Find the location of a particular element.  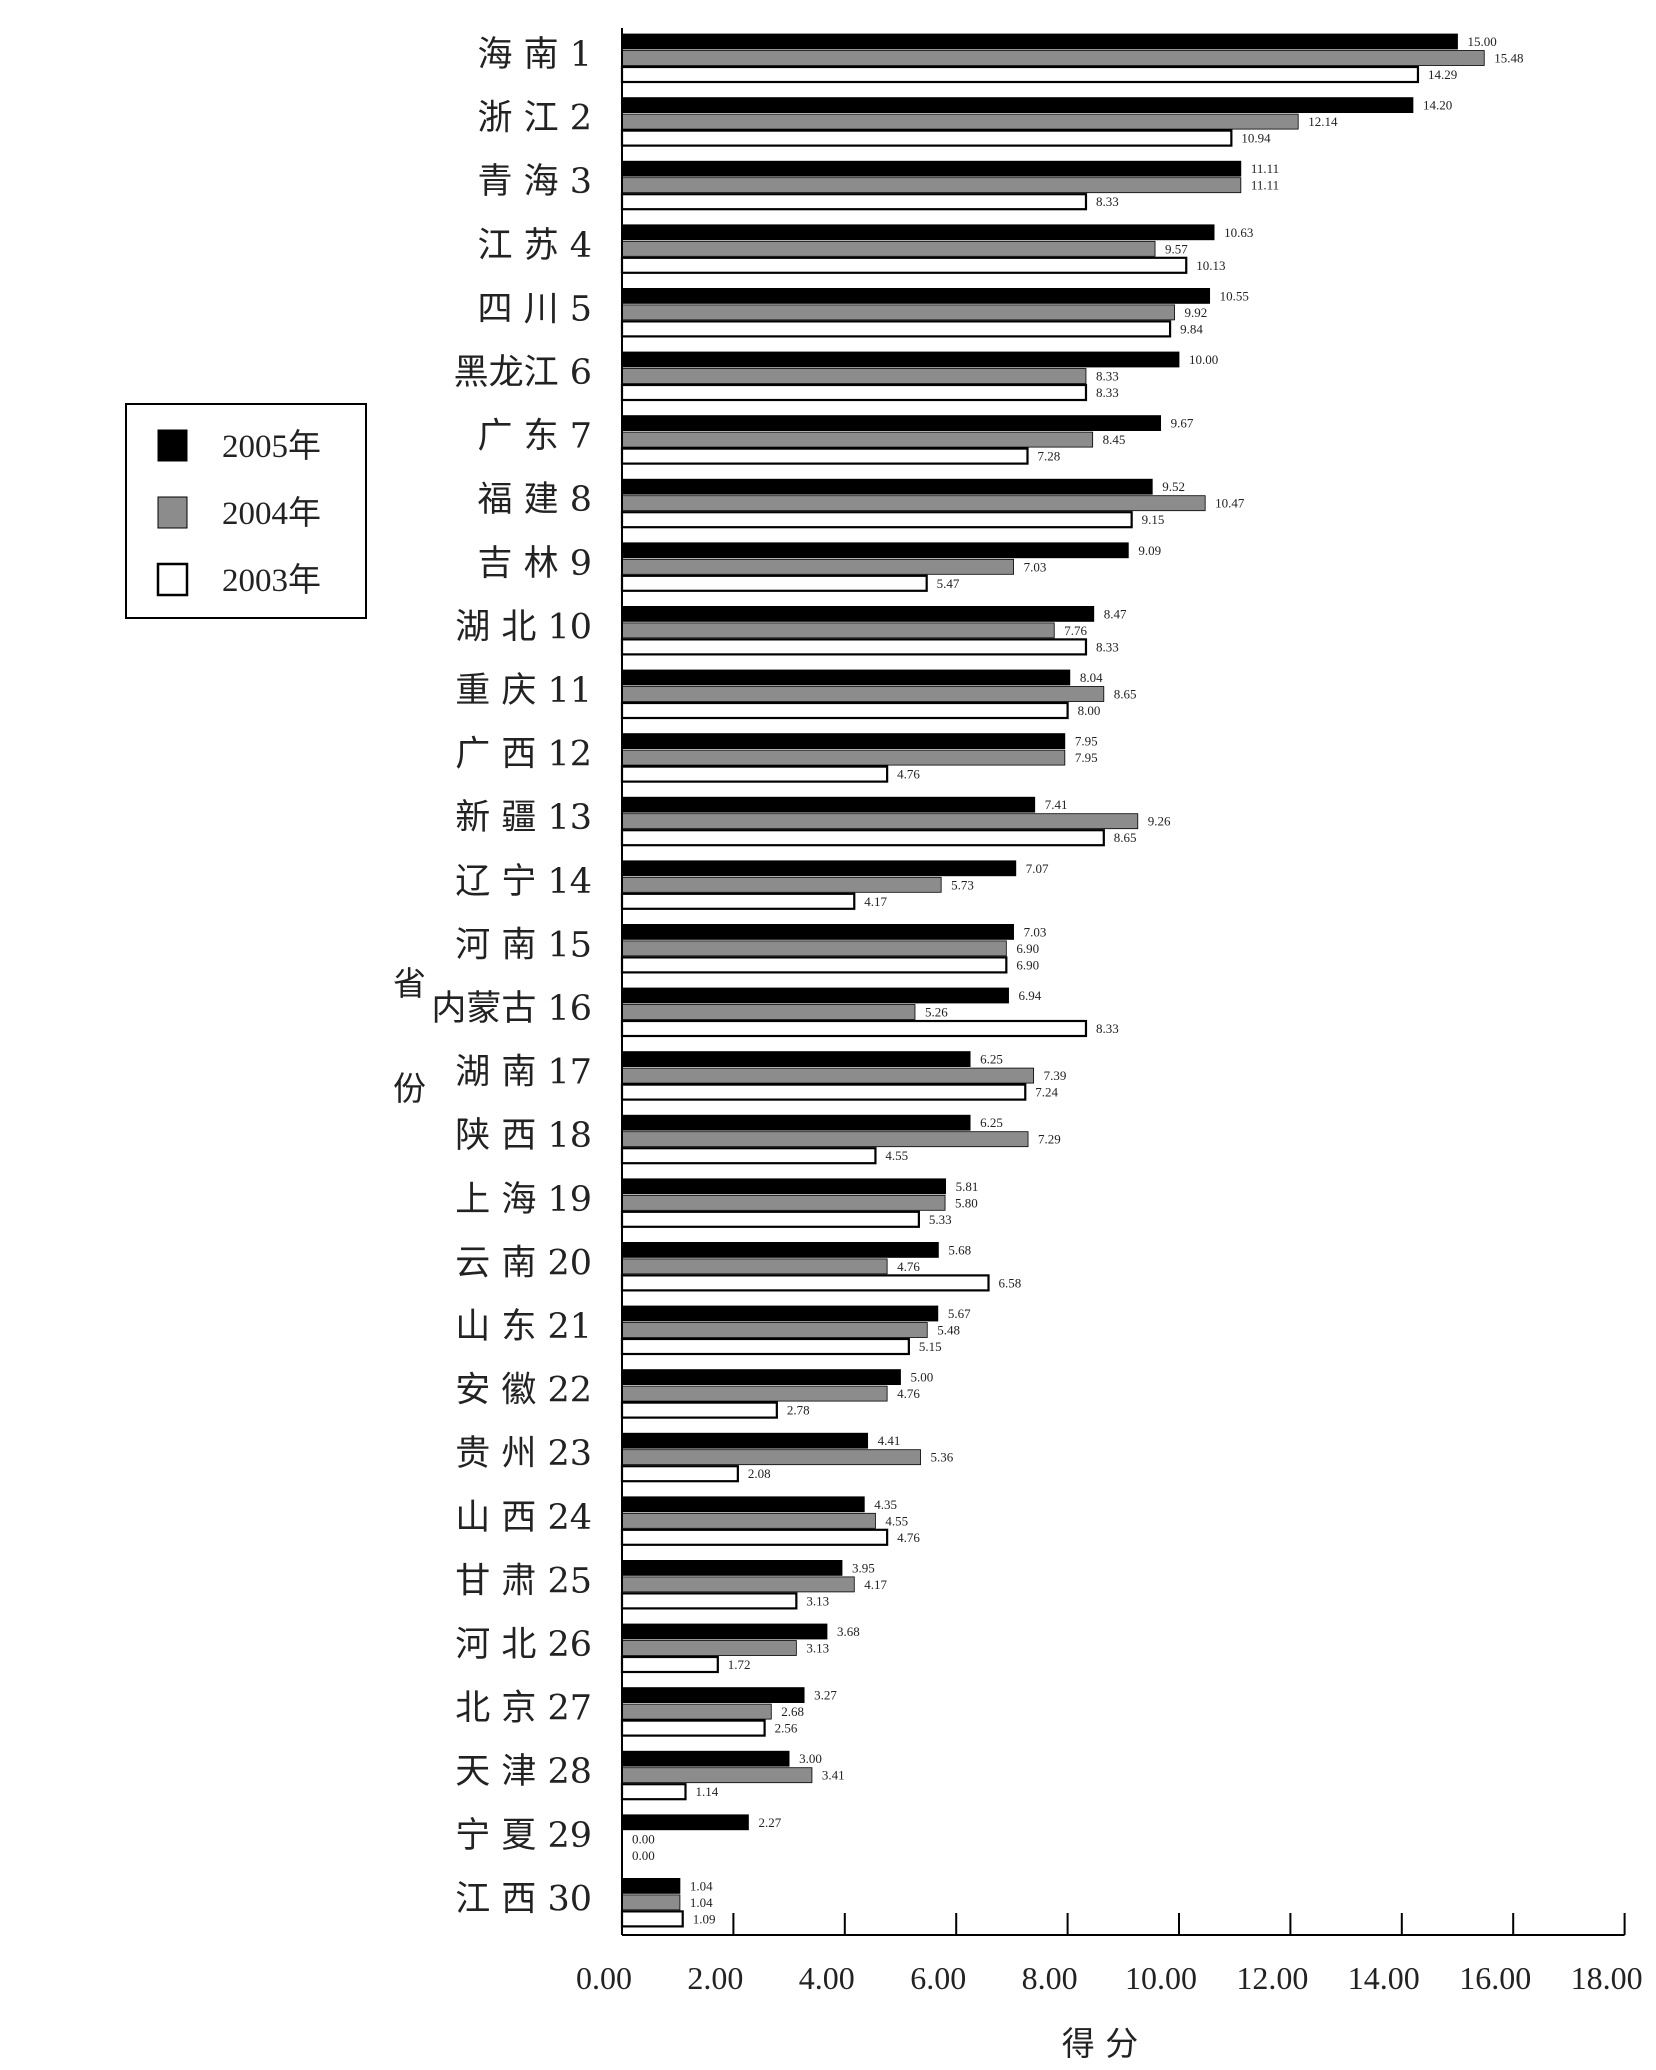

data-label: 10.94 is located at coordinates (1256, 138).